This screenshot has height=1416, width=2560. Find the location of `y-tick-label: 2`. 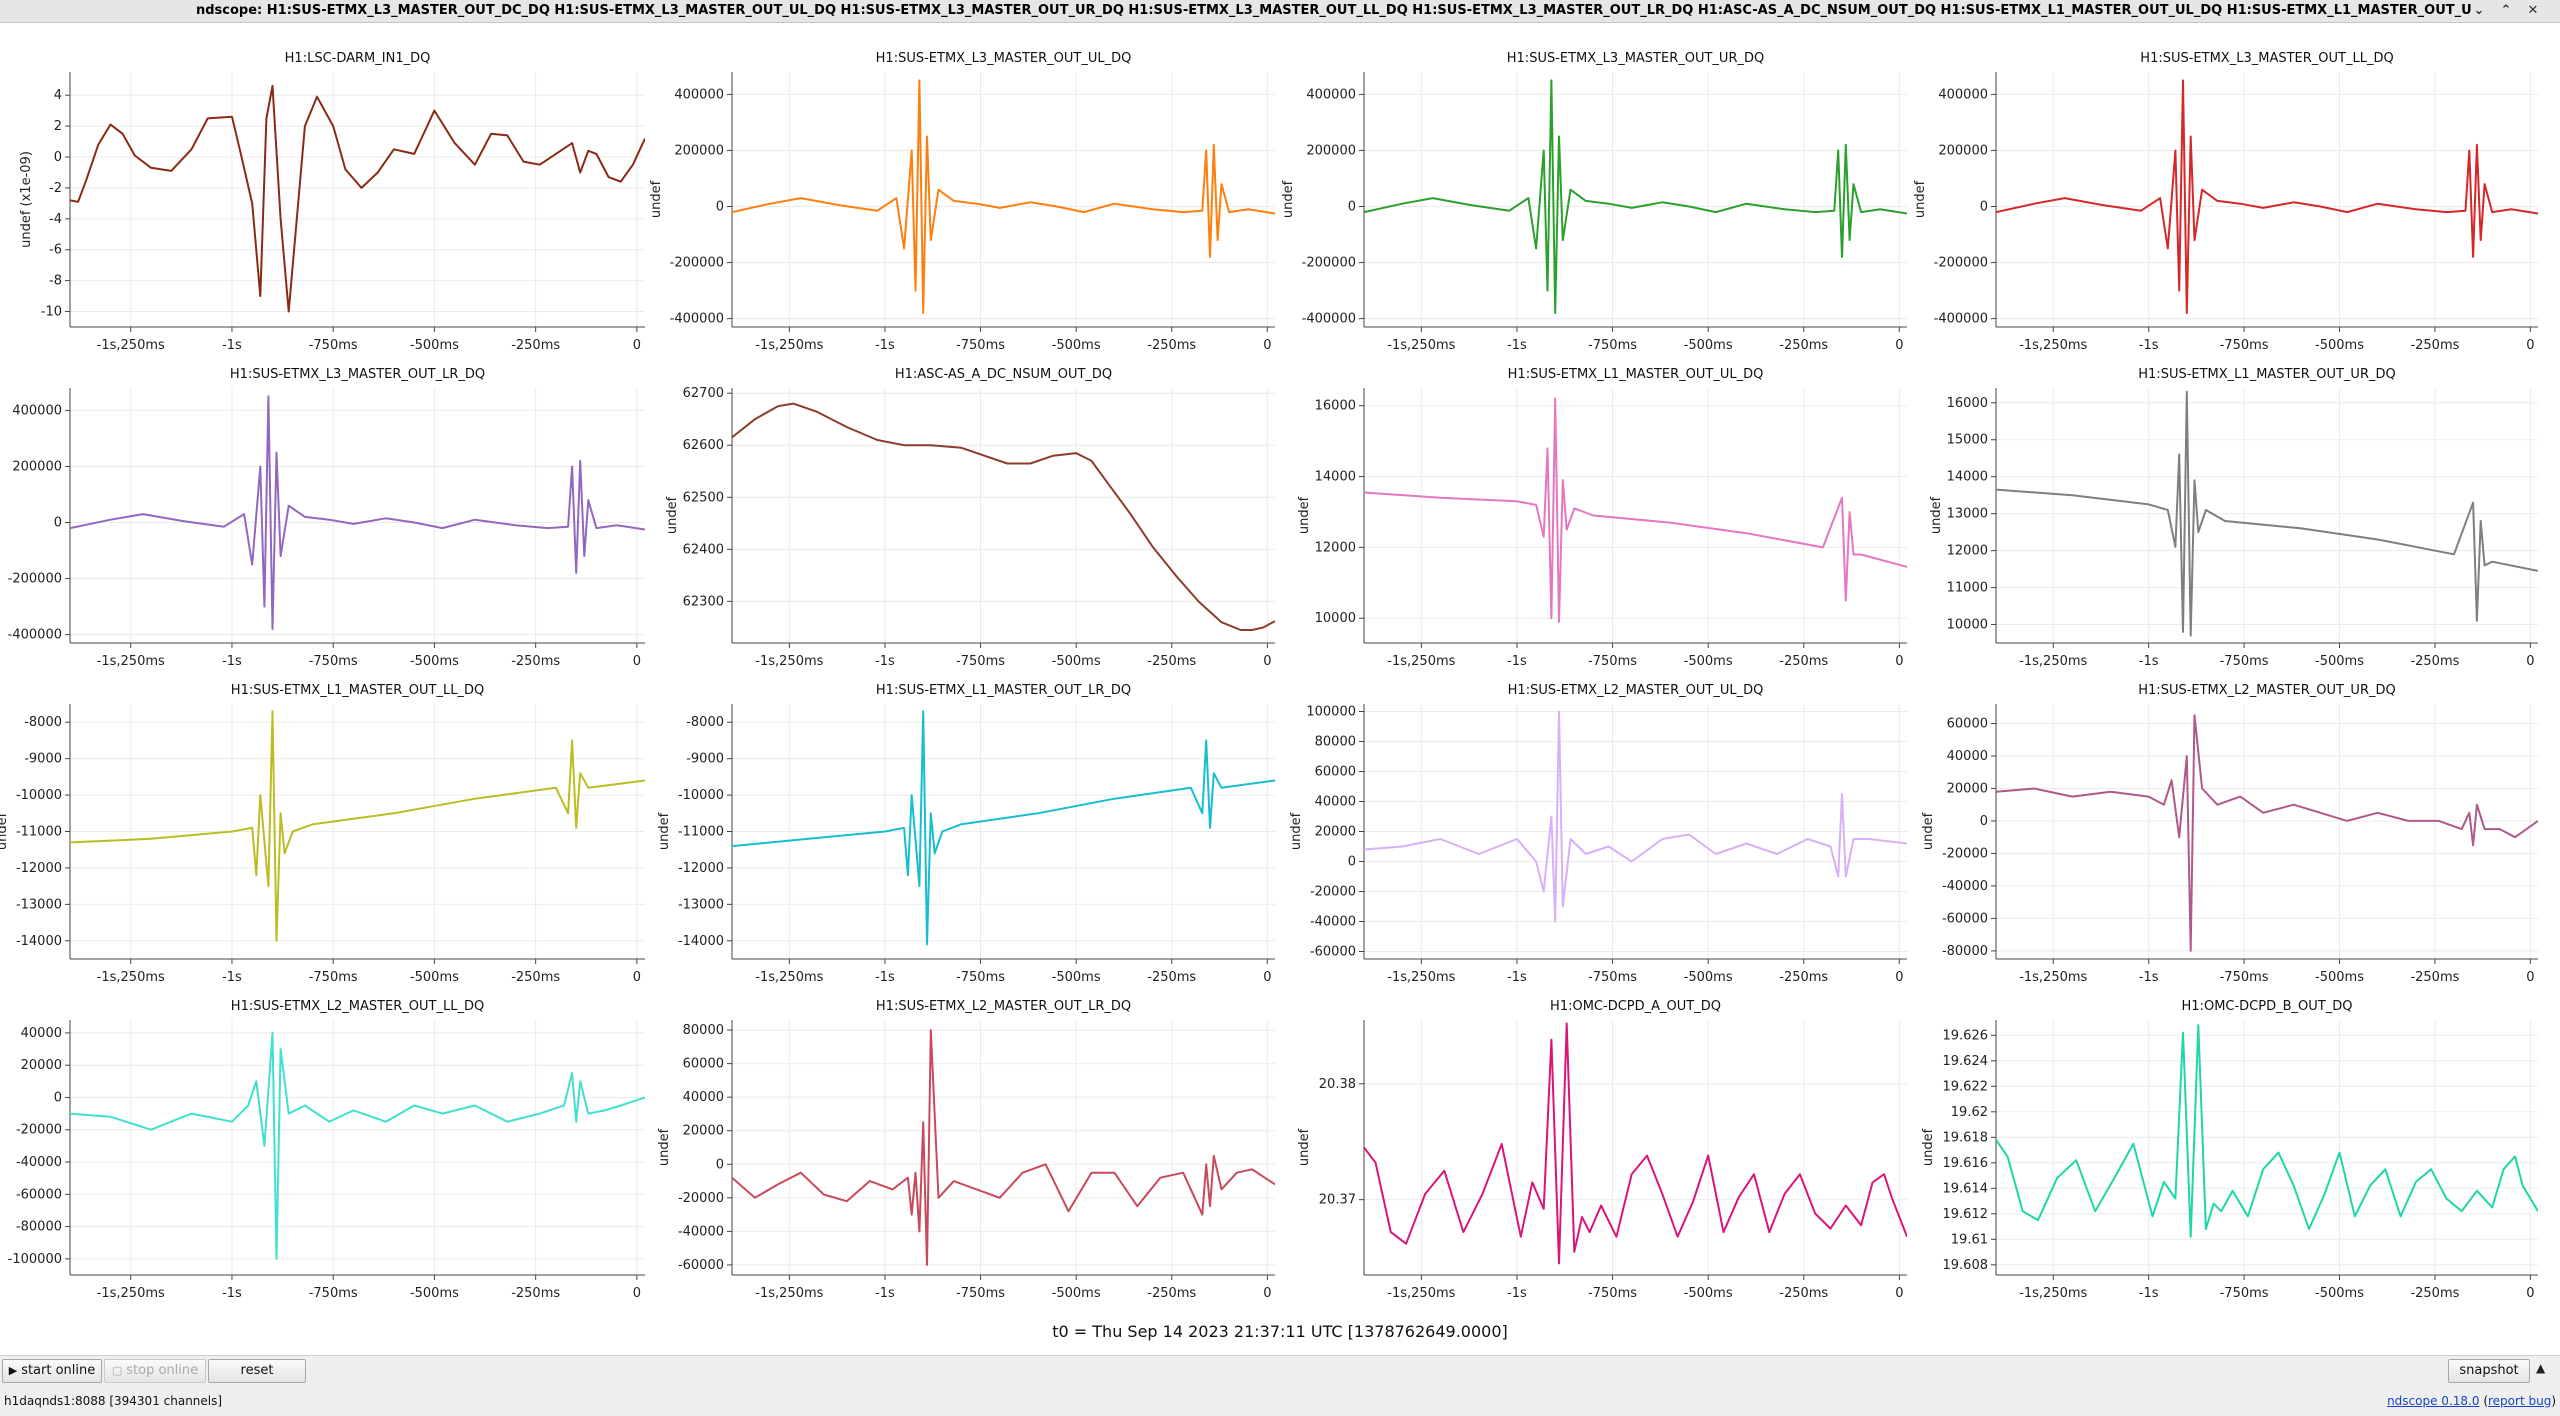

y-tick-label: 2 is located at coordinates (58, 126).